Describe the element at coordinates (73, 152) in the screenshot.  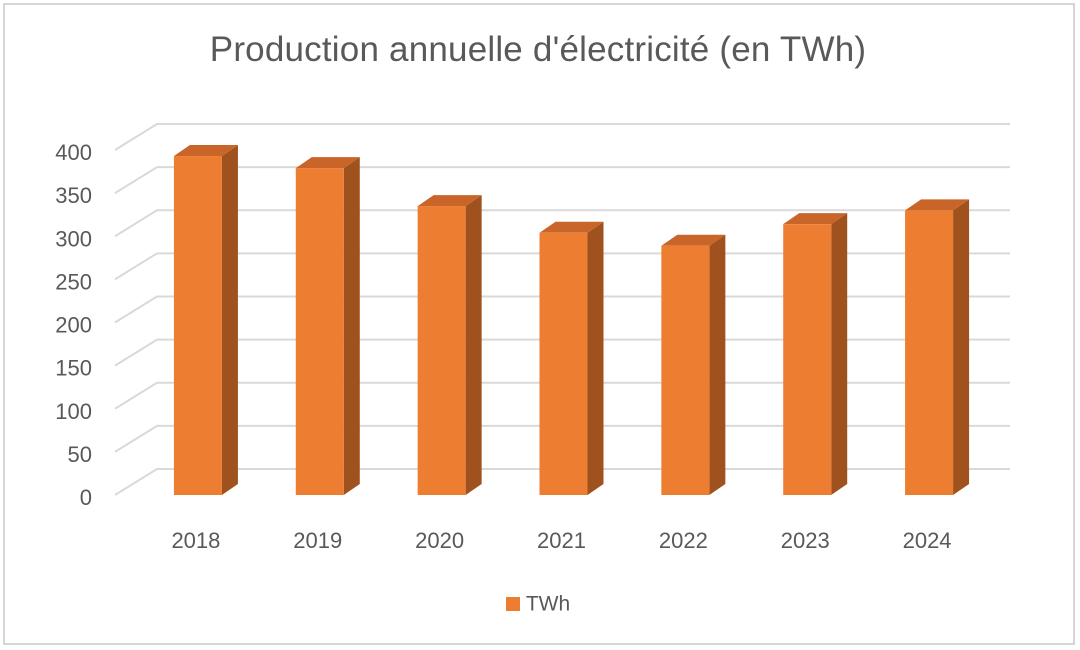
I see `y-tick-label: 400` at that location.